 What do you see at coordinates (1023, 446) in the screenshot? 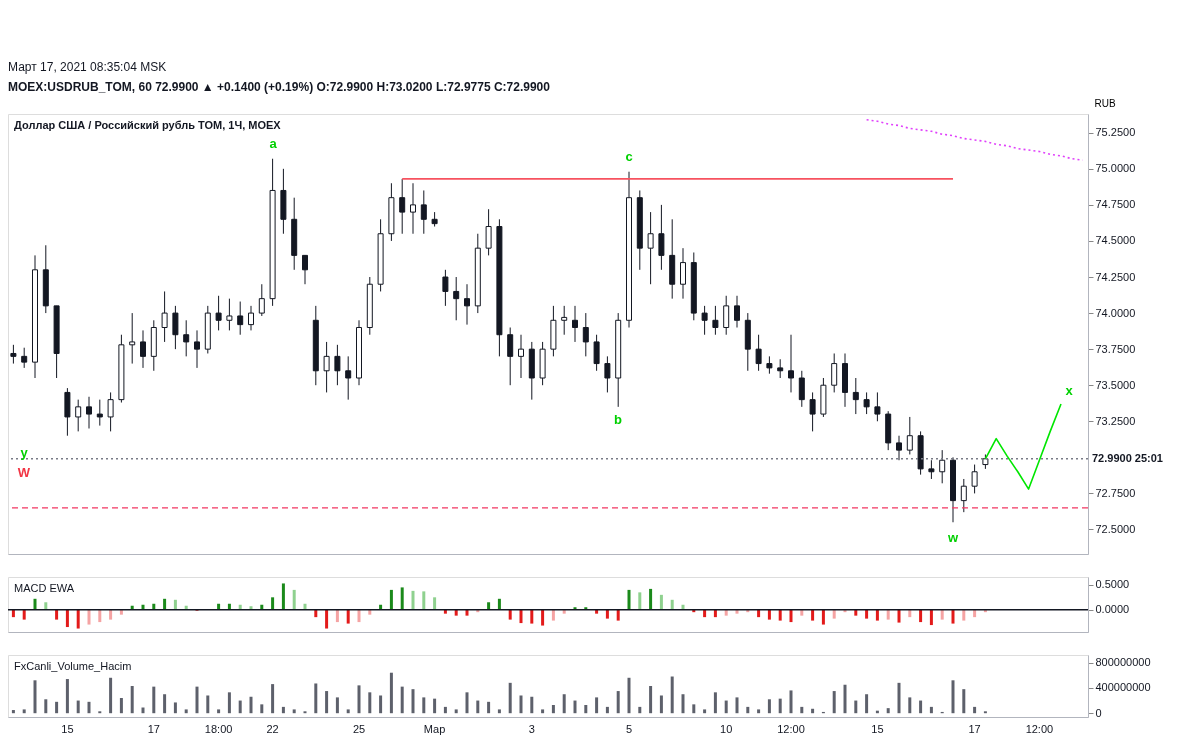
I see `line-series` at bounding box center [1023, 446].